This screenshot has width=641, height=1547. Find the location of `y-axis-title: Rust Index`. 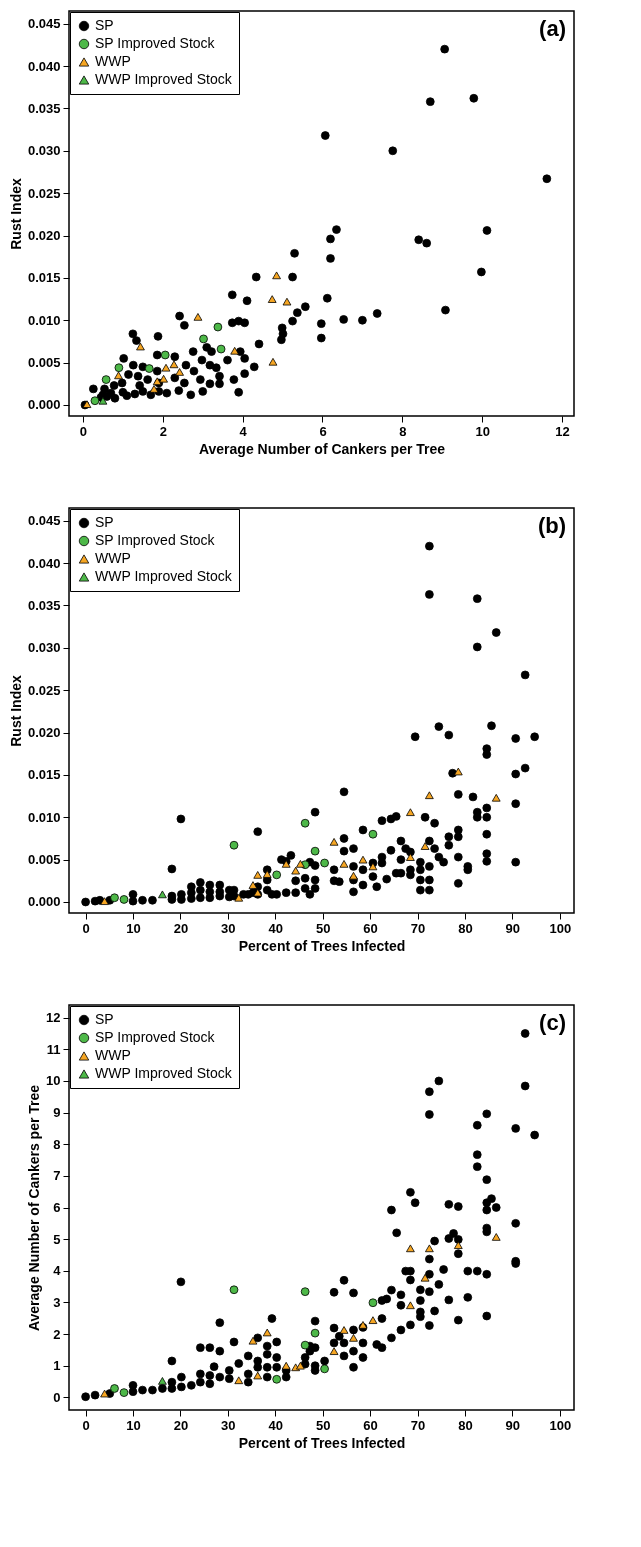

y-axis-title: Rust Index is located at coordinates (15, 711).